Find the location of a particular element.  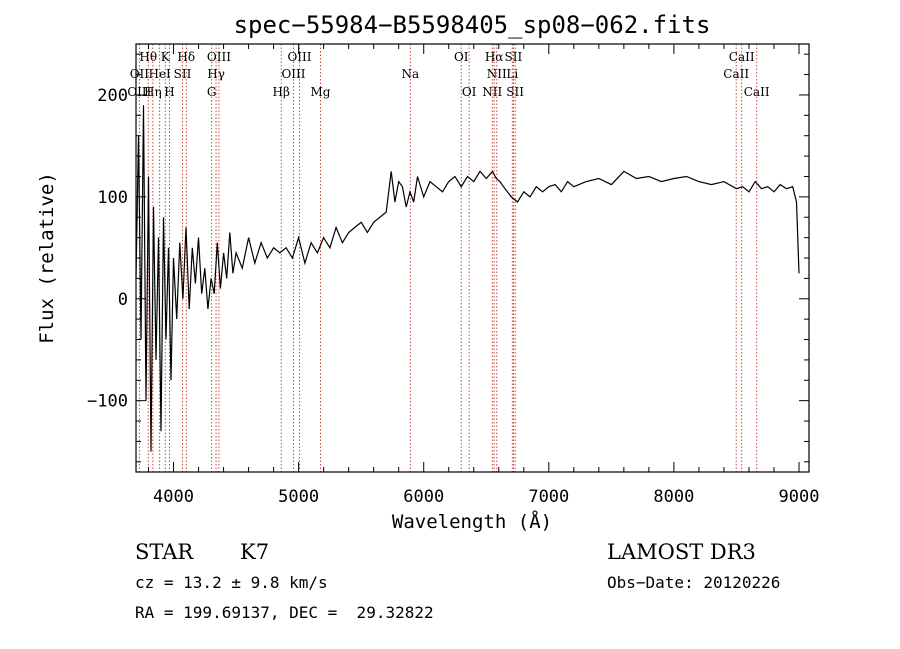

spectral-line-label: G is located at coordinates (212, 92).